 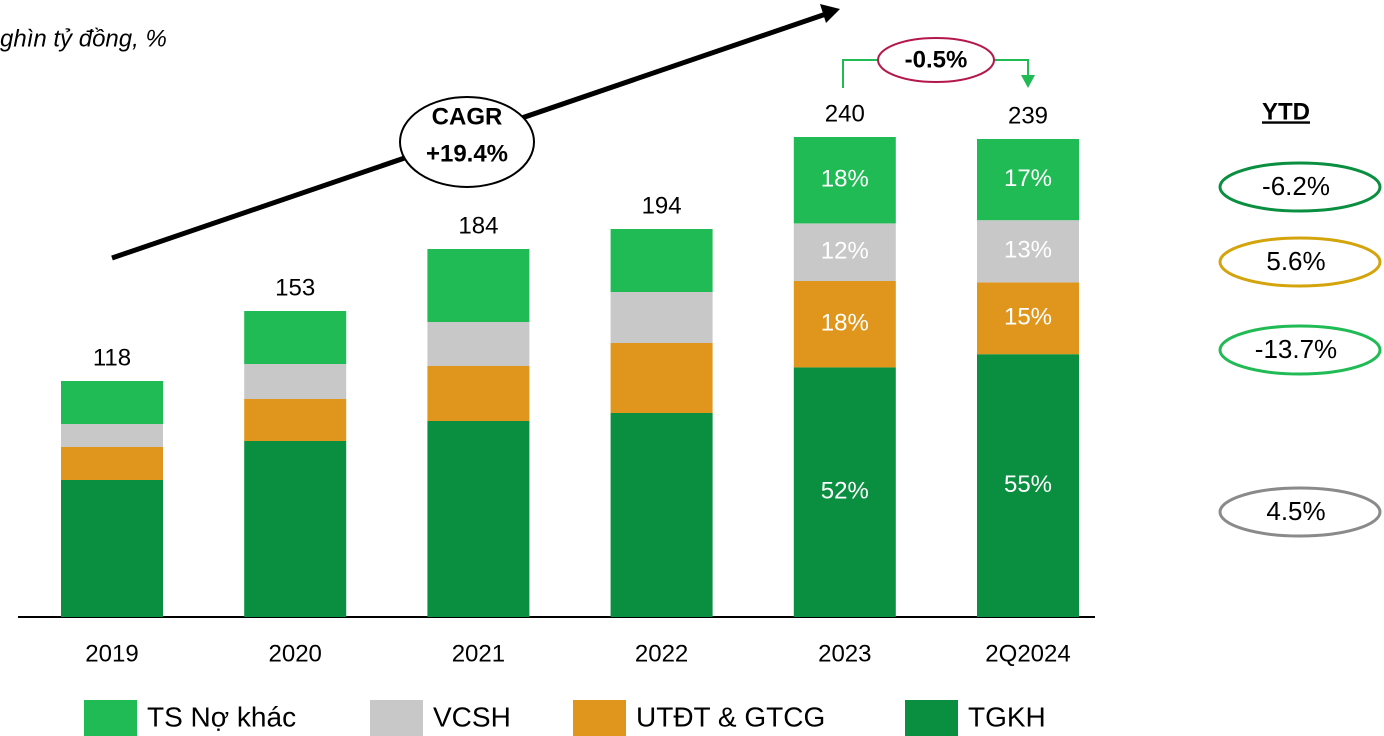 I want to click on x-tick-label: 2Q2024, so click(x=1027, y=653).